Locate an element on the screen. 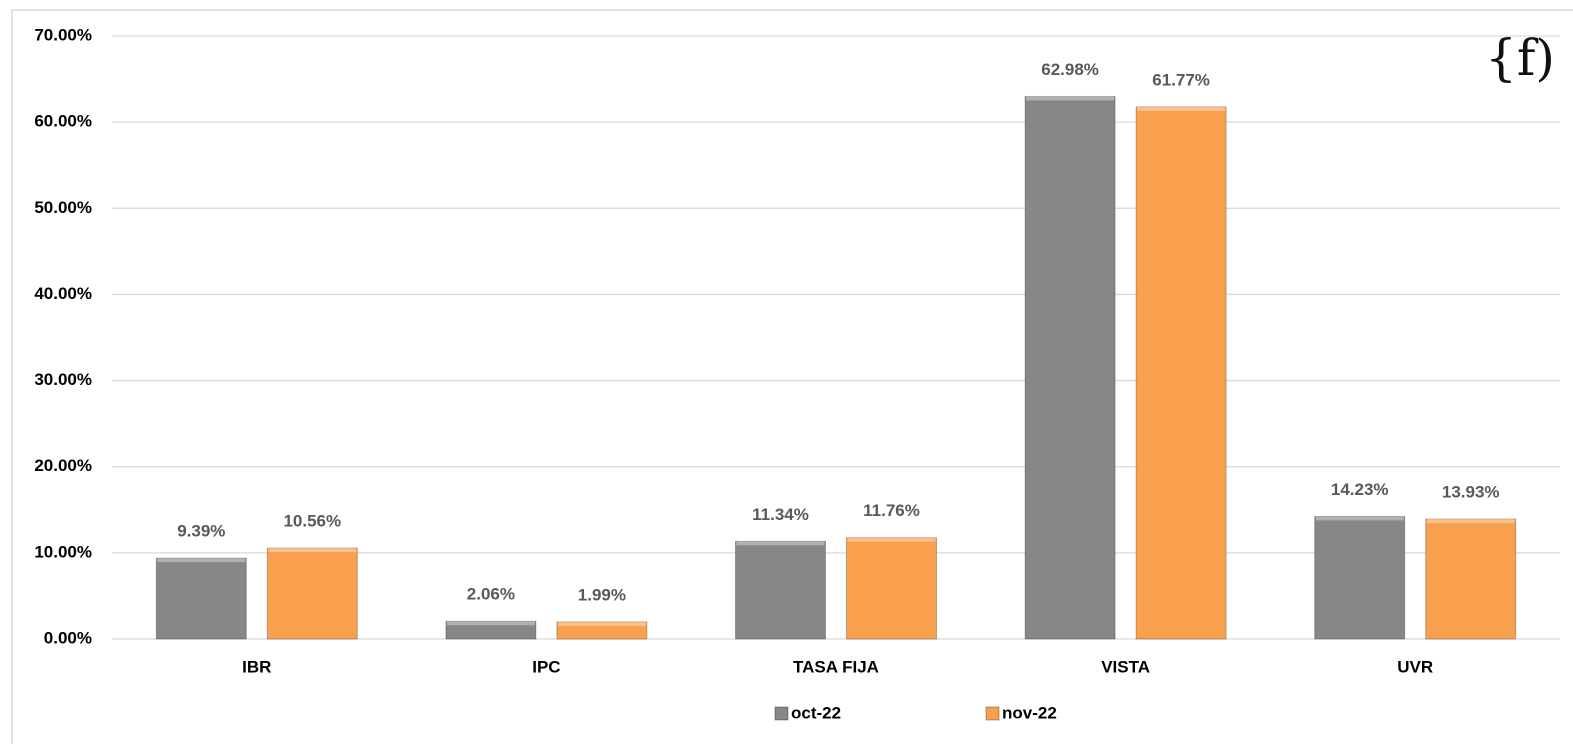 The image size is (1573, 744). y-tick-label: 10.00% is located at coordinates (63, 551).